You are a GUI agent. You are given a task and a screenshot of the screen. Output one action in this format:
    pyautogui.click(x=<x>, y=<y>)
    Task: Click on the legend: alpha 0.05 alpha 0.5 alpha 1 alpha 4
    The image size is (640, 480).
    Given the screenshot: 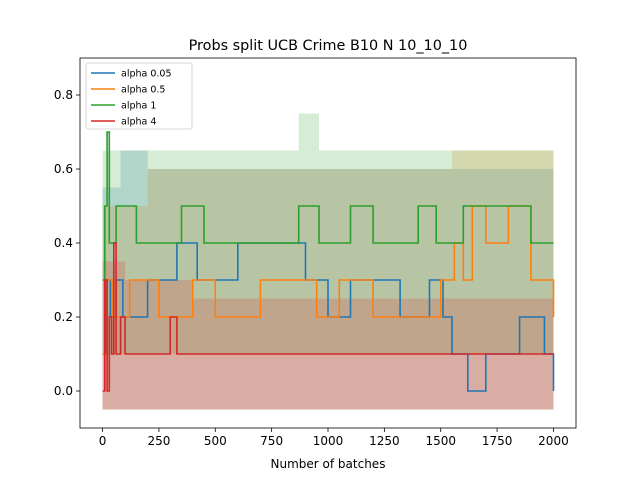 What is the action you would take?
    pyautogui.click(x=139, y=96)
    